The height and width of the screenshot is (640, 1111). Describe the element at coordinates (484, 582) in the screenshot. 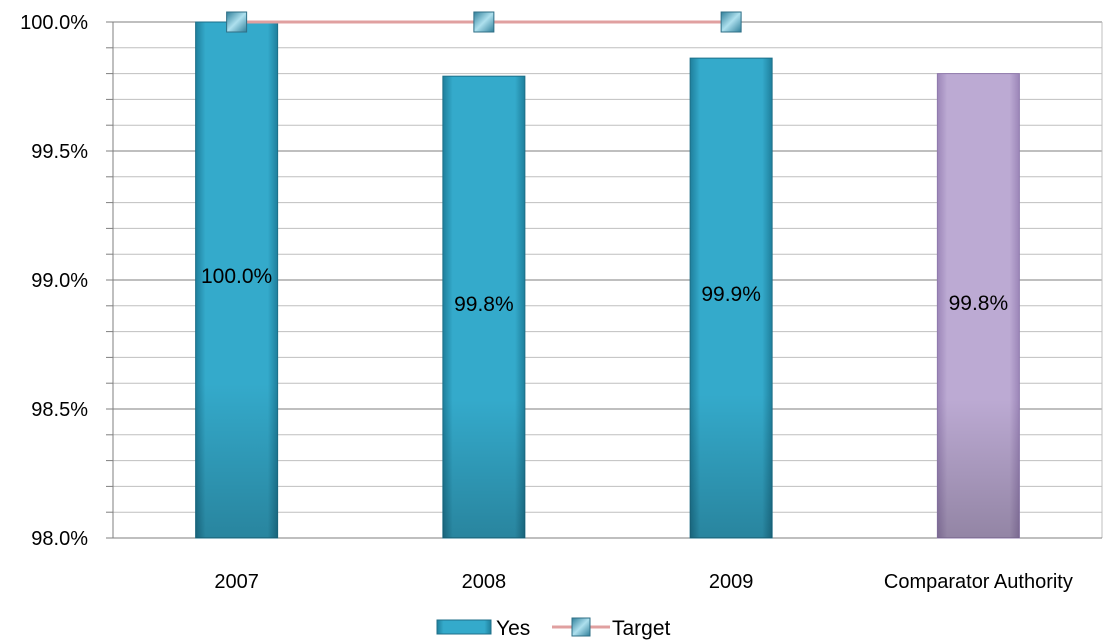

I see `x-tick-label: 2008` at that location.